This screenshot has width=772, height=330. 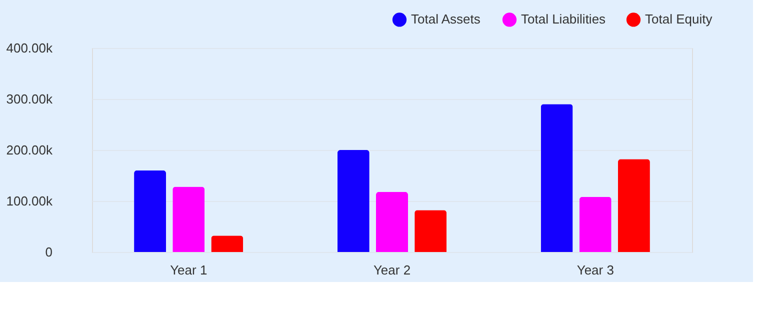 What do you see at coordinates (189, 270) in the screenshot?
I see `x-tick-label: Year 1` at bounding box center [189, 270].